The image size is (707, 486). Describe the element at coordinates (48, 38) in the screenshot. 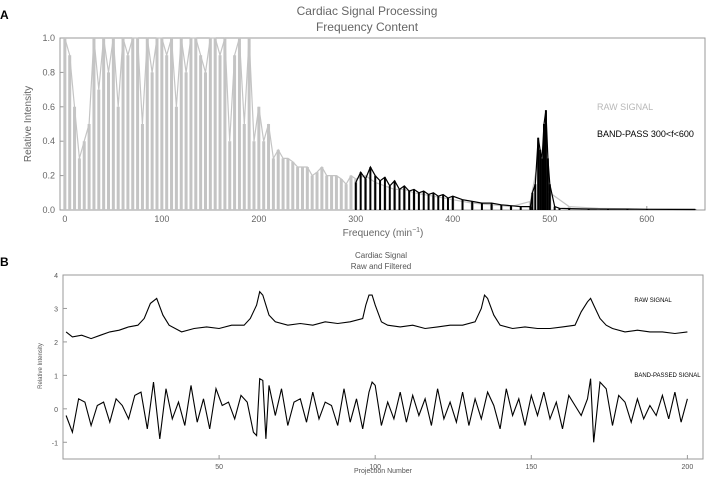

I see `panel-a-ytick-label: 1.0` at that location.